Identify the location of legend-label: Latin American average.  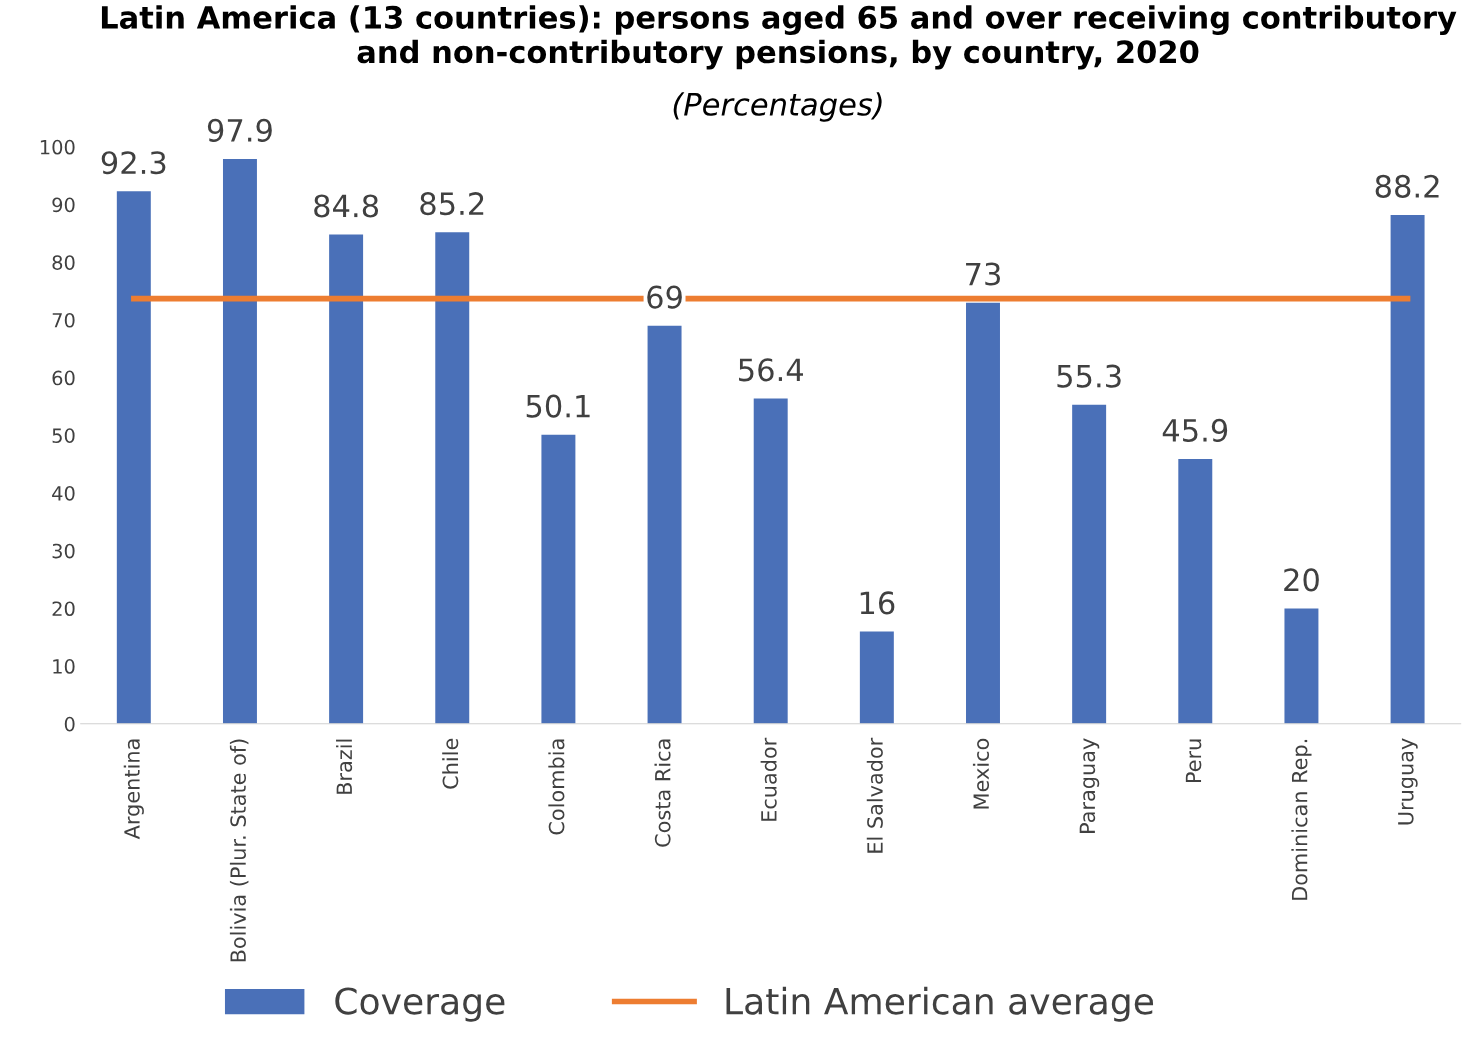
(940, 1004).